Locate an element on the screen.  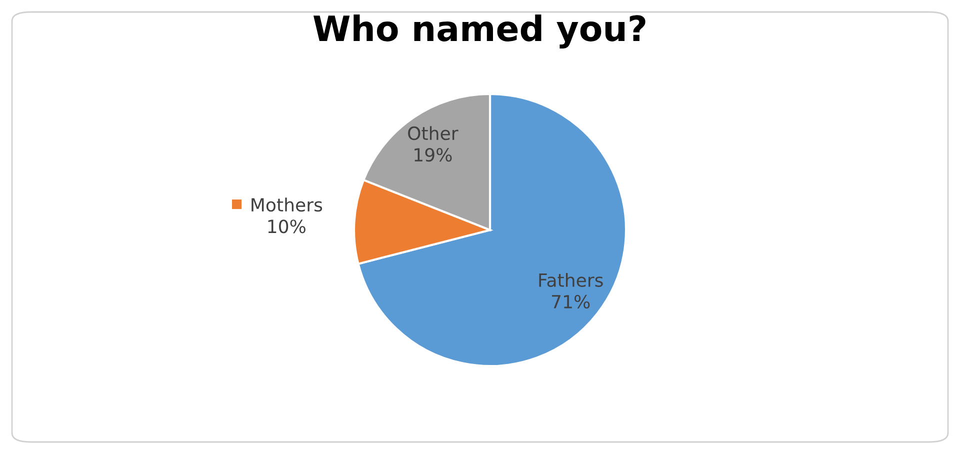
data-label: 71% is located at coordinates (571, 301).